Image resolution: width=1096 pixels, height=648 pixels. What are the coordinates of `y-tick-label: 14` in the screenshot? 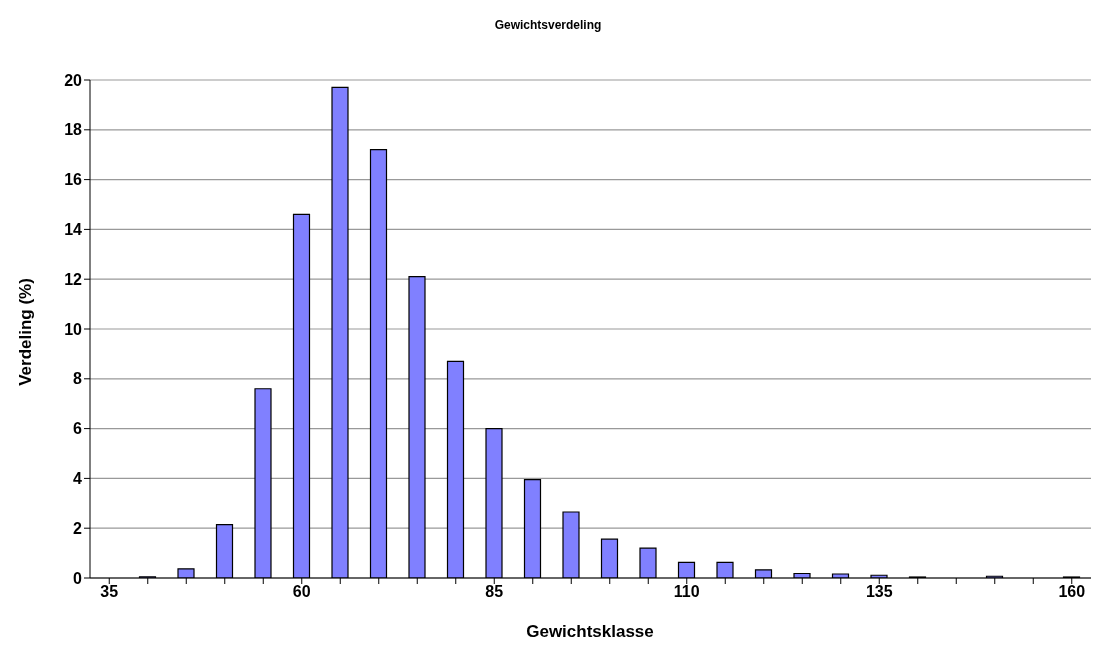 It's located at (73, 230).